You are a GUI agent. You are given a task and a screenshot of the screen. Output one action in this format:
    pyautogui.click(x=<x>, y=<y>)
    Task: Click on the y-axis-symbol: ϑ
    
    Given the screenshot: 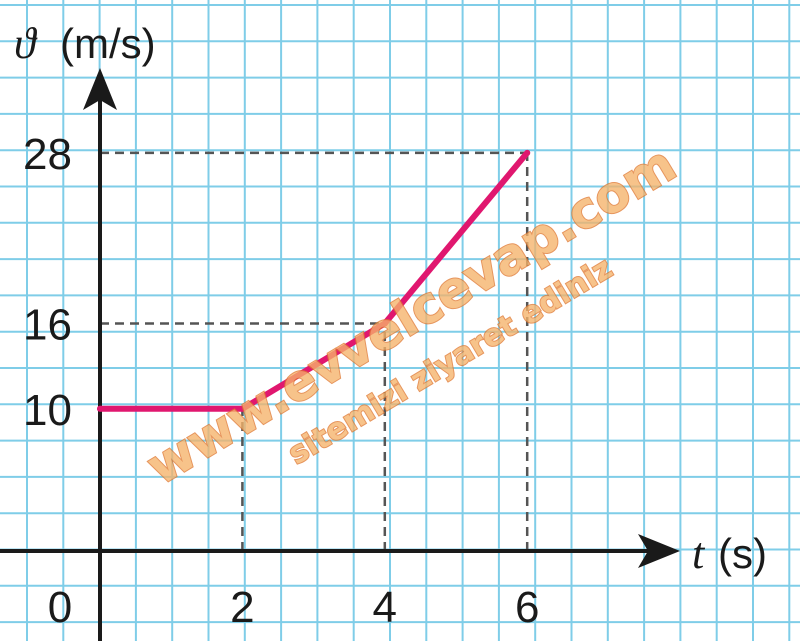 What is the action you would take?
    pyautogui.click(x=26, y=43)
    